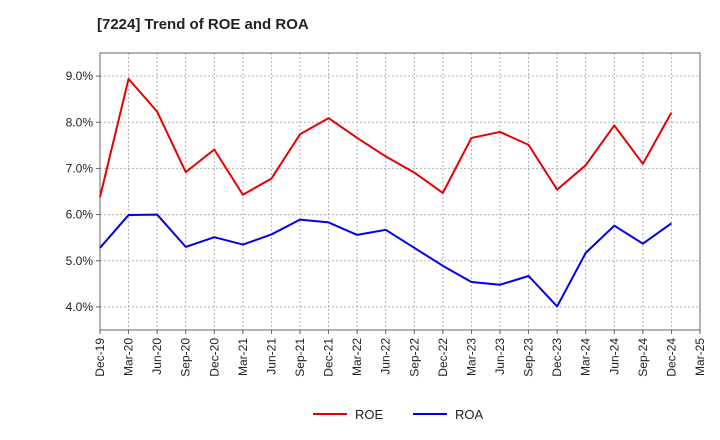 This screenshot has width=720, height=440. I want to click on x-tick-label: Dec-24, so click(671, 357).